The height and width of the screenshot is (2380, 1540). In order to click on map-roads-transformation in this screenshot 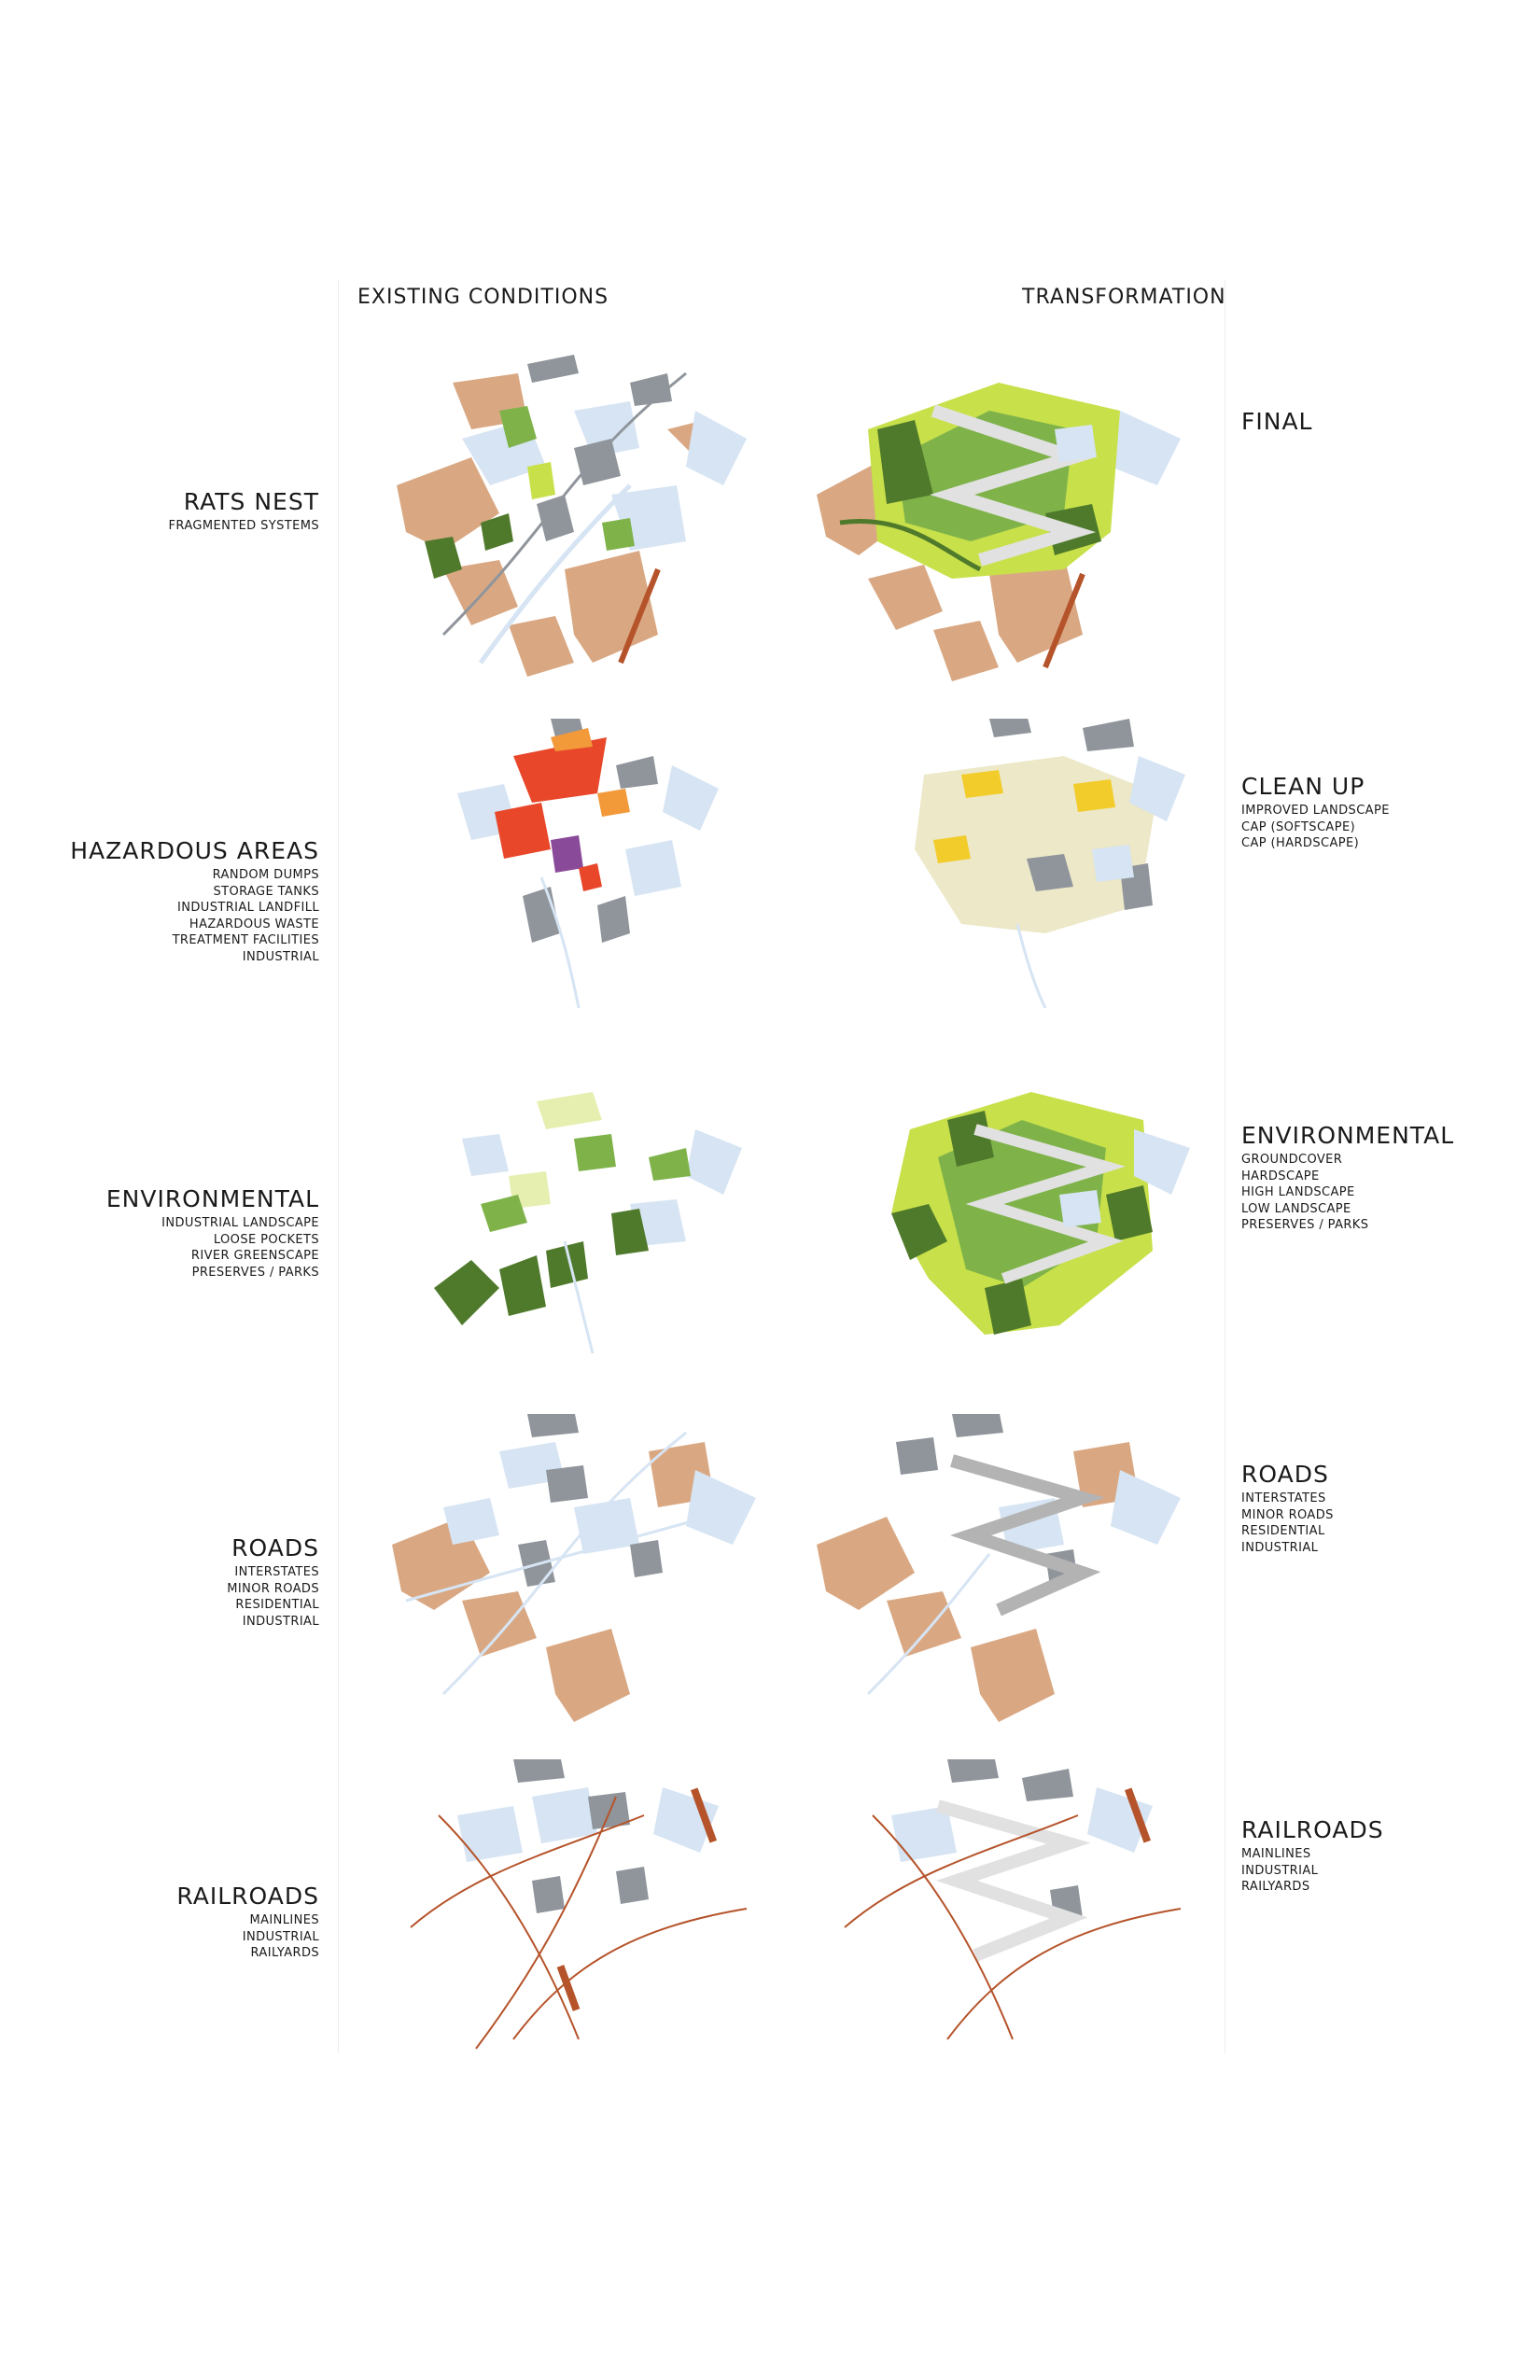, I will do `click(998, 1572)`.